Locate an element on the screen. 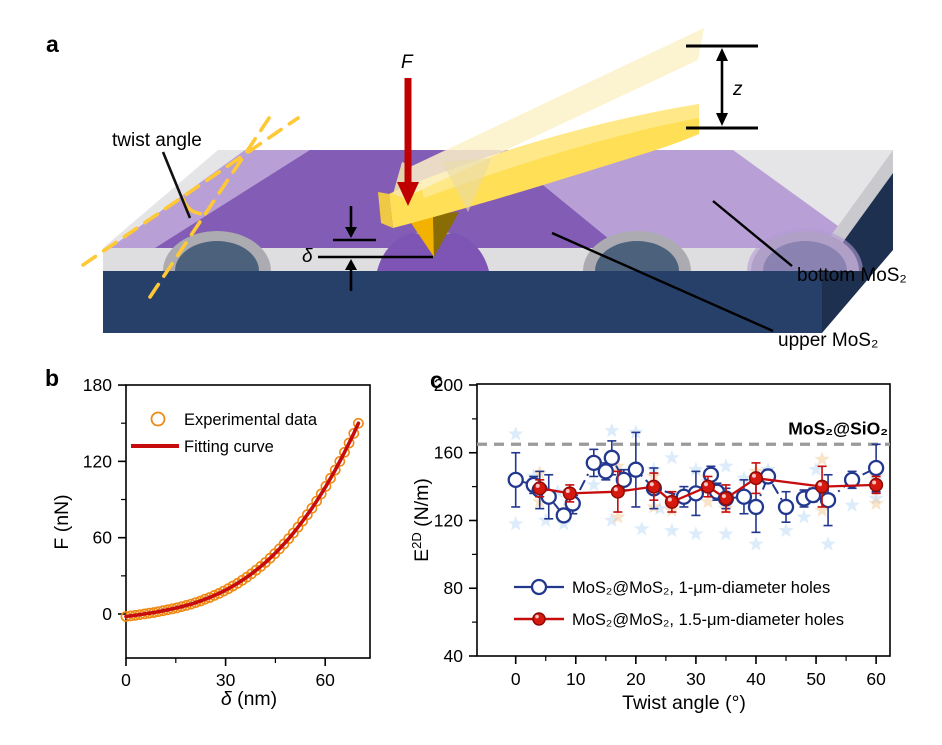 The width and height of the screenshot is (942, 745). panel-a-letter: a is located at coordinates (52, 44).